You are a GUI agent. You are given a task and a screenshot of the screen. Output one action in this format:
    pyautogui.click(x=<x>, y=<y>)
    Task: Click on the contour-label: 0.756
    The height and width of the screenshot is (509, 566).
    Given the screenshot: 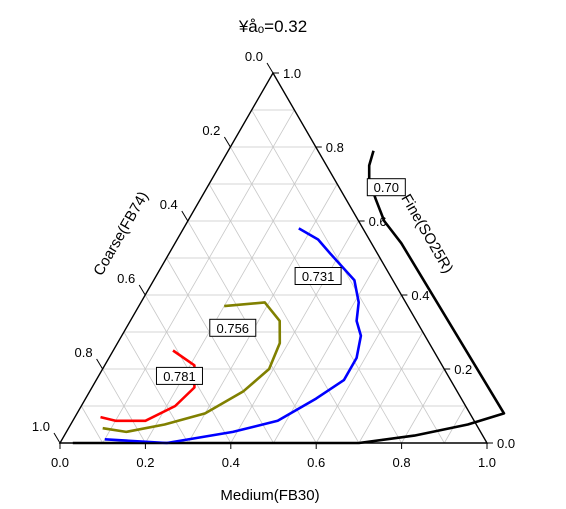 What is the action you would take?
    pyautogui.click(x=233, y=328)
    